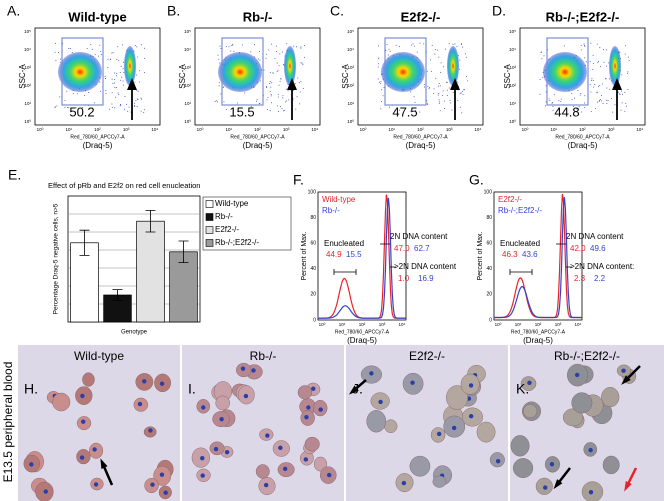  What do you see at coordinates (224, 216) in the screenshot?
I see `legend-label: Rb-/-` at bounding box center [224, 216].